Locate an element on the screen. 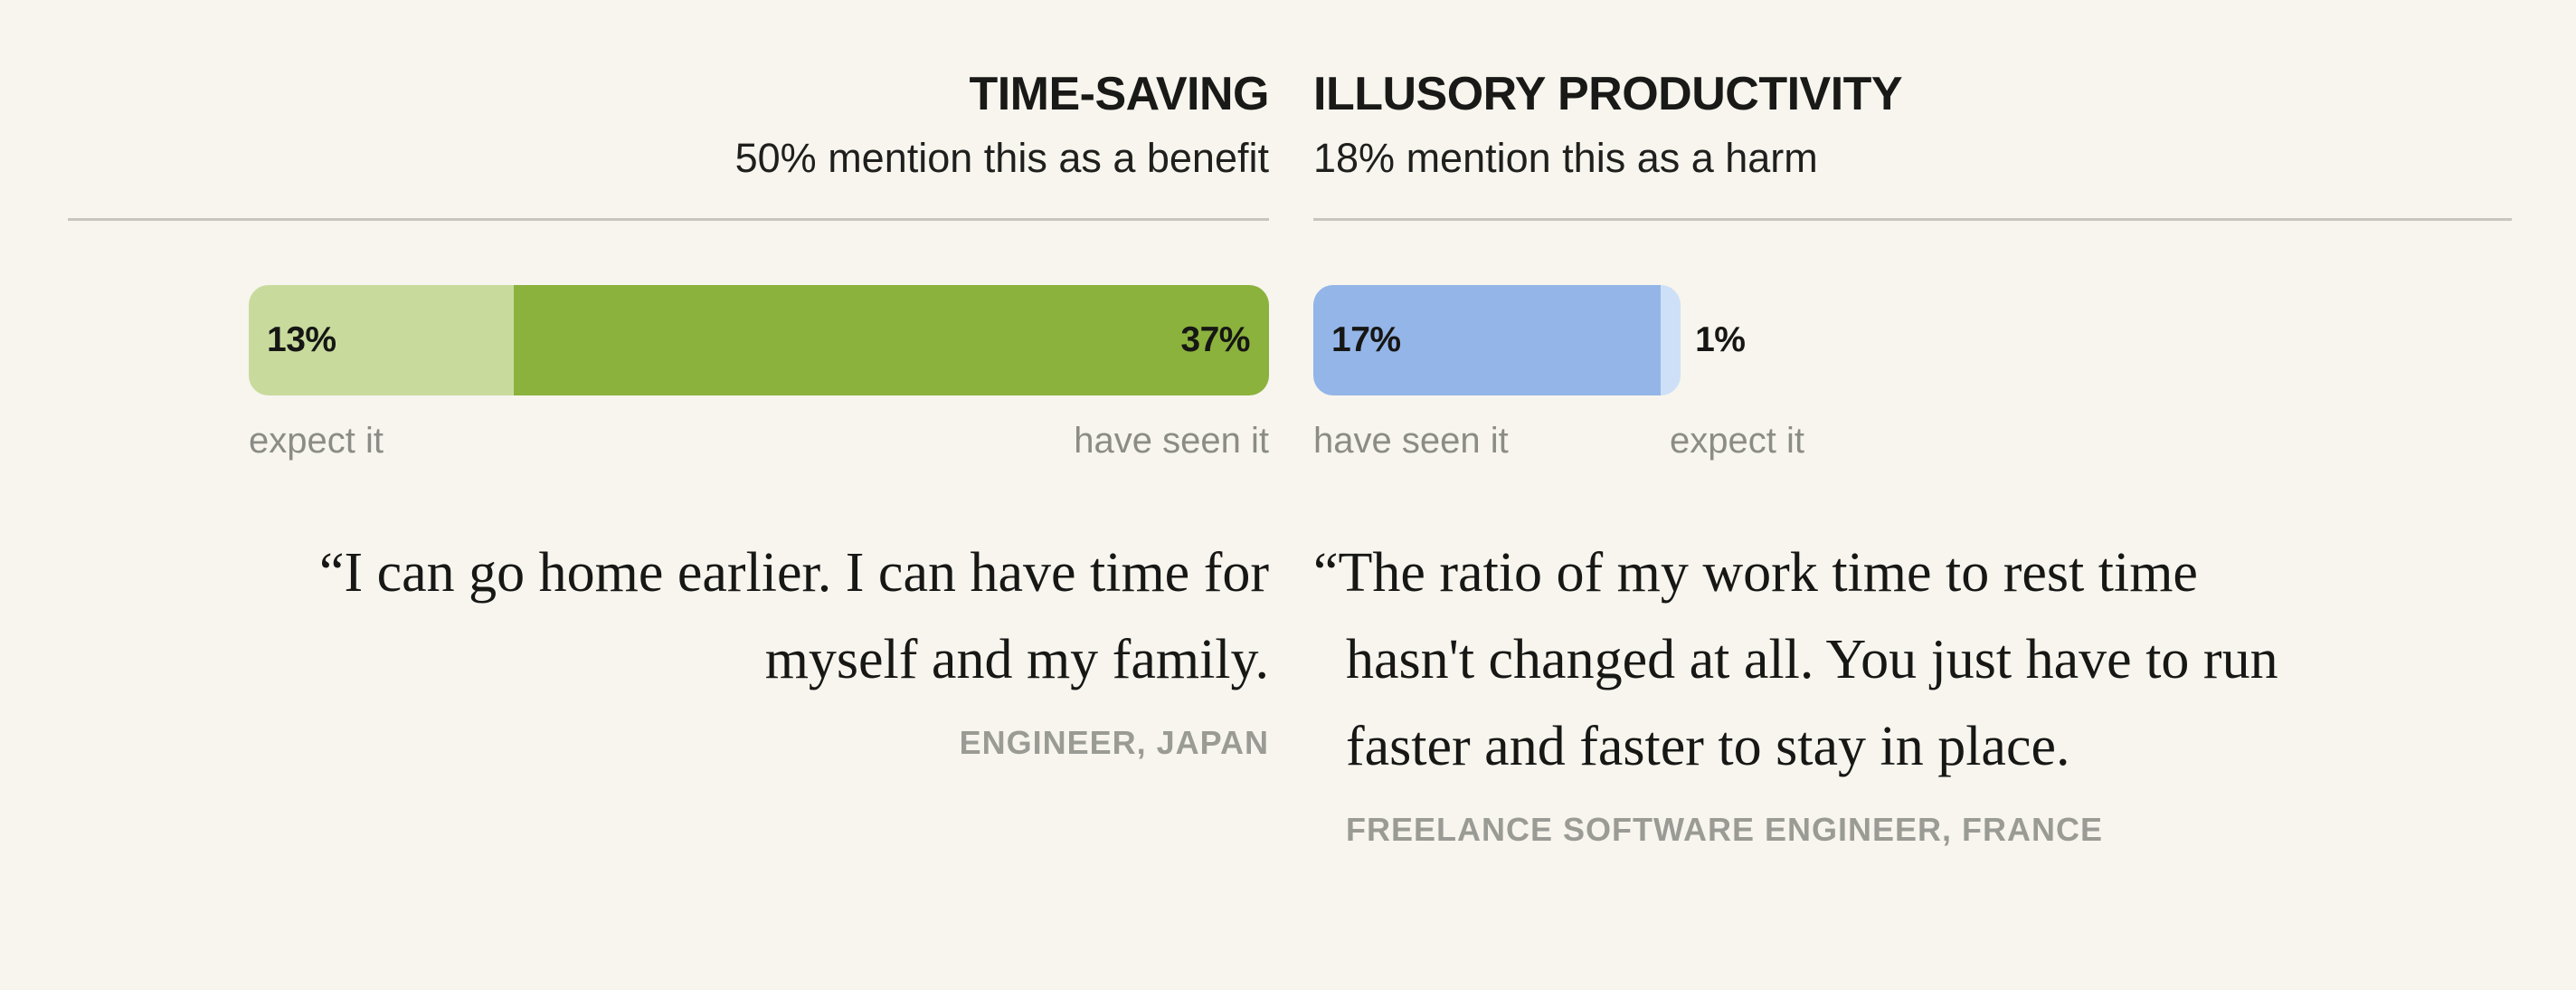 This screenshot has width=2576, height=990. harm-bar-segment-seen: 17% is located at coordinates (1487, 340).